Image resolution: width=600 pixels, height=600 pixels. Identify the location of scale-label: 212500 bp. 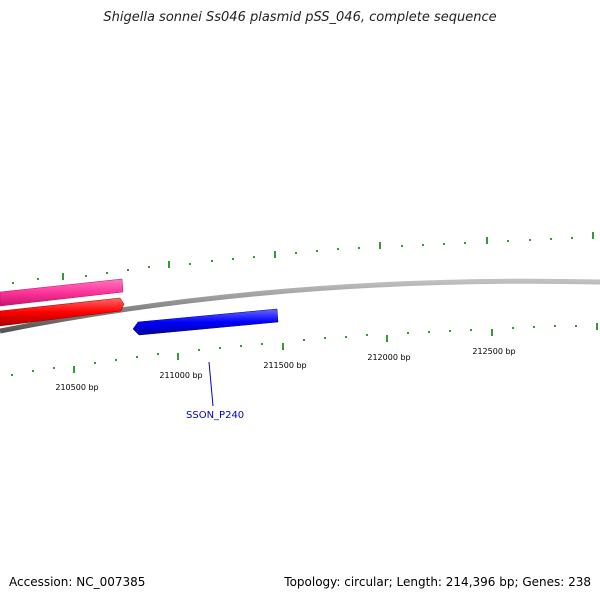
(493, 351).